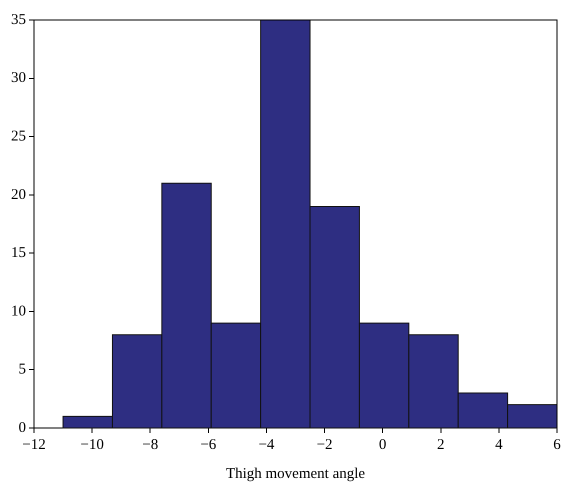 Image resolution: width=575 pixels, height=495 pixels. Describe the element at coordinates (34, 444) in the screenshot. I see `x-tick-label: −12` at that location.